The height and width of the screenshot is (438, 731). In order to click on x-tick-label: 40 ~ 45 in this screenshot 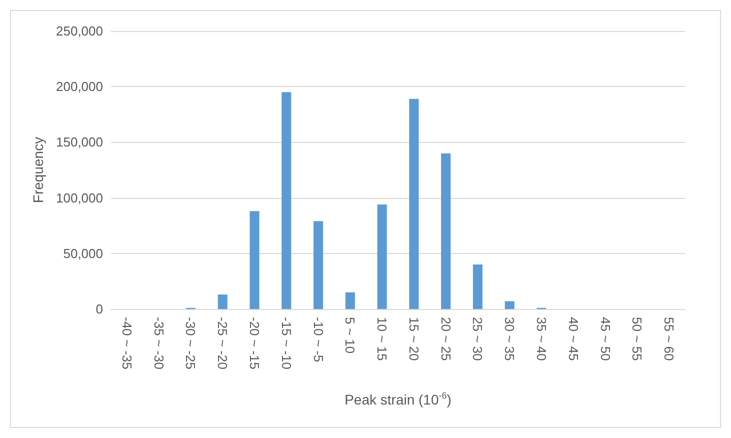, I will do `click(573, 339)`.